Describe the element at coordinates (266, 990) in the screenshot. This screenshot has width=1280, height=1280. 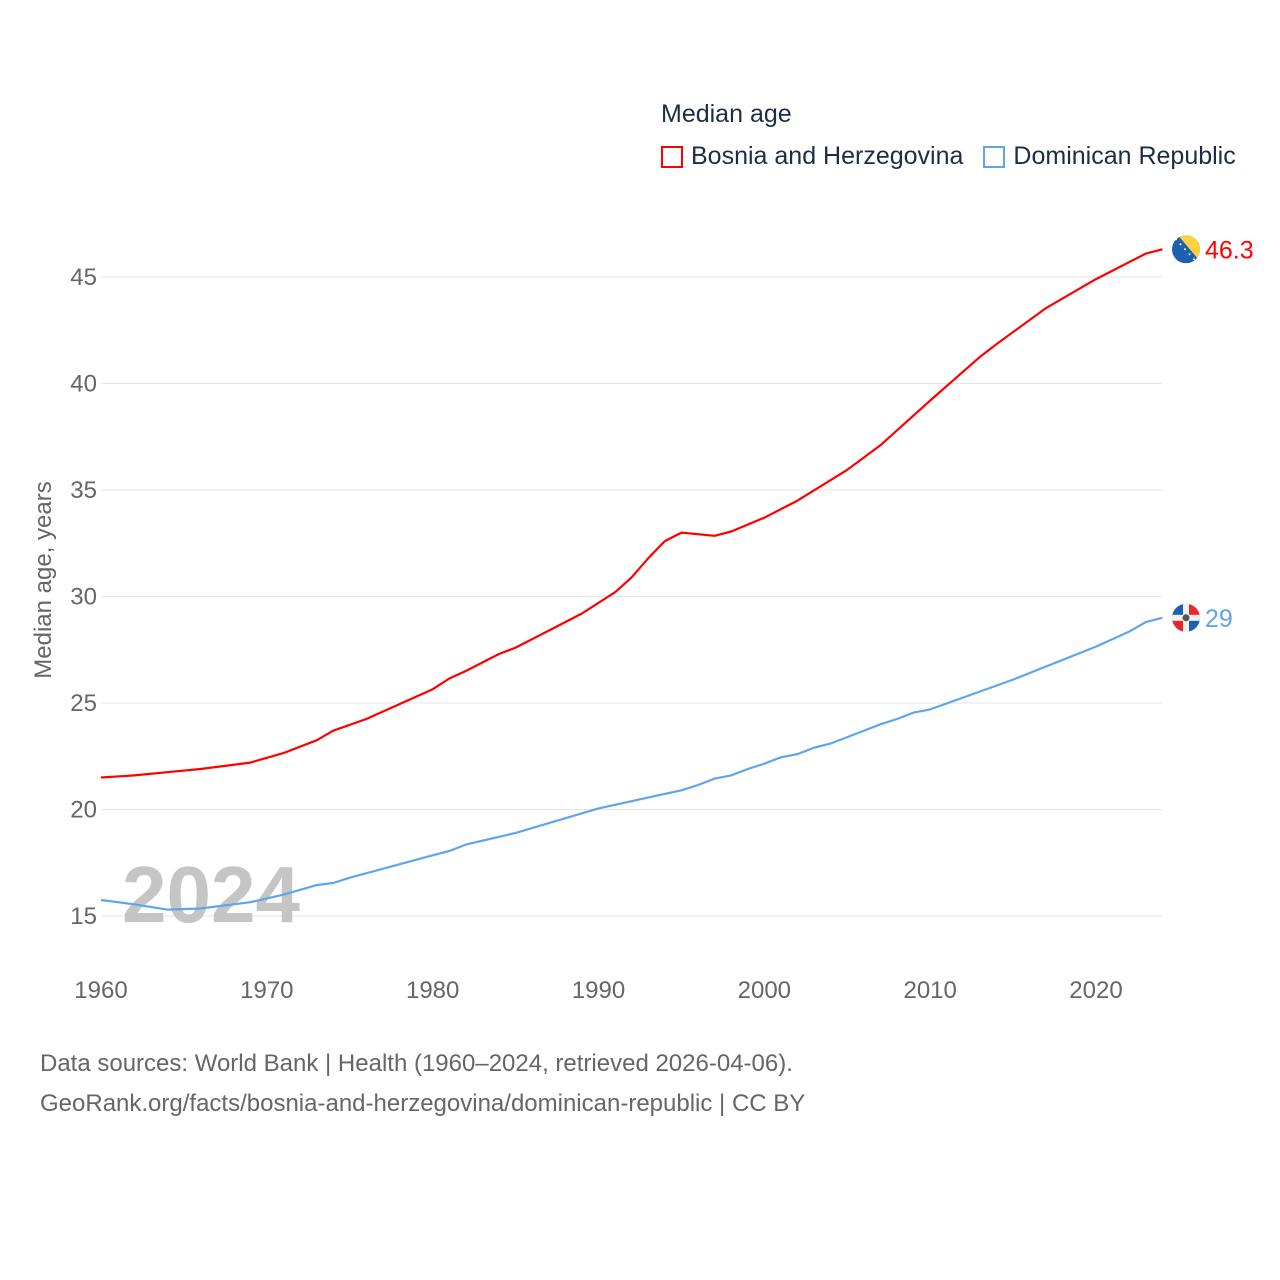
I see `x-tick-label: 1970` at that location.